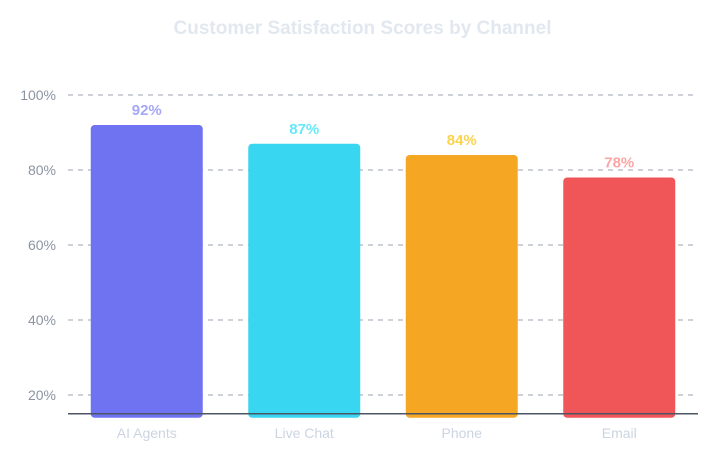  What do you see at coordinates (362, 28) in the screenshot?
I see `chart-title: Customer Satisfaction Scores by Channel` at bounding box center [362, 28].